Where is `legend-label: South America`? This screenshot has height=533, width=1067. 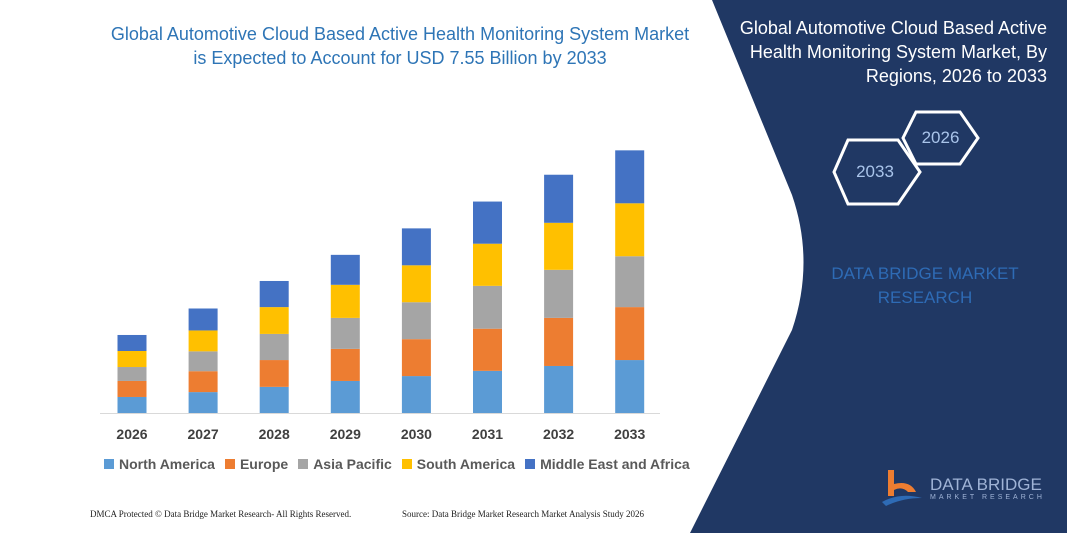
legend-label: South America is located at coordinates (466, 464).